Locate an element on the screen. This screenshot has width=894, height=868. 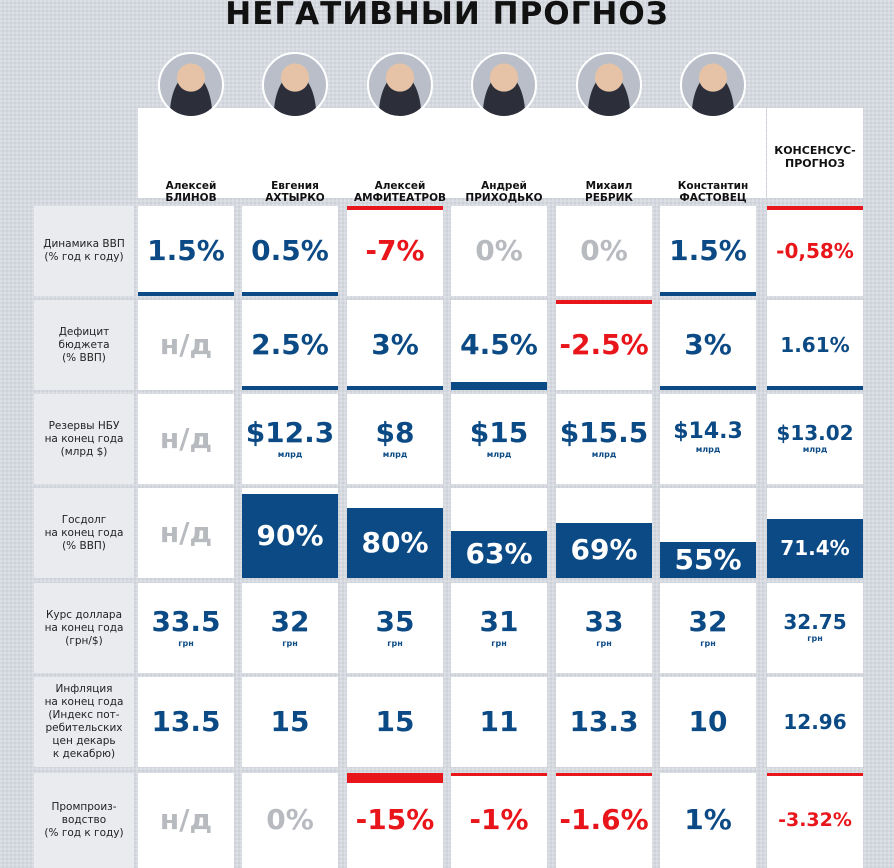
row-label-line: Инфляция is located at coordinates (84, 689).